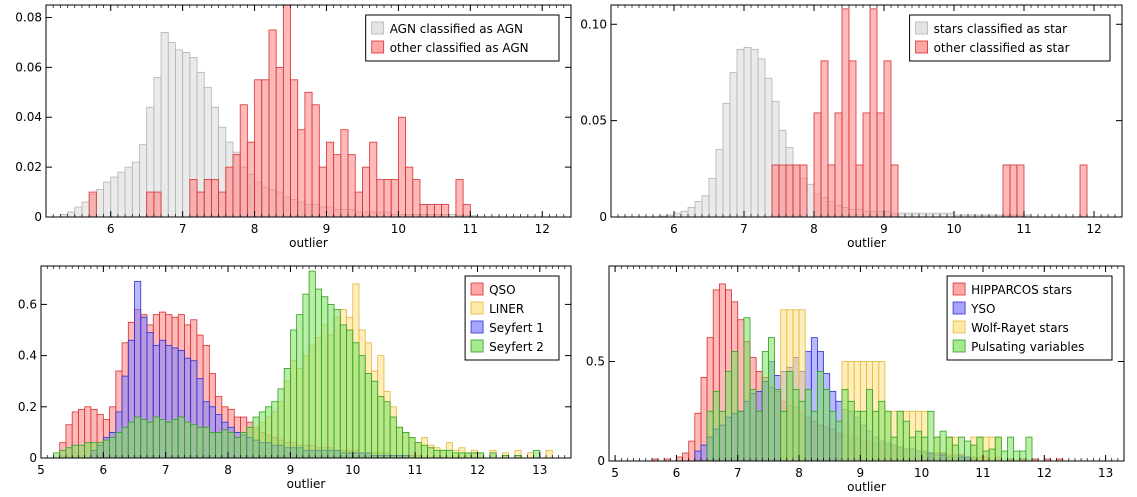 This screenshot has height=497, width=1137. What do you see at coordinates (982, 309) in the screenshot?
I see `legend-entry: YSO` at bounding box center [982, 309].